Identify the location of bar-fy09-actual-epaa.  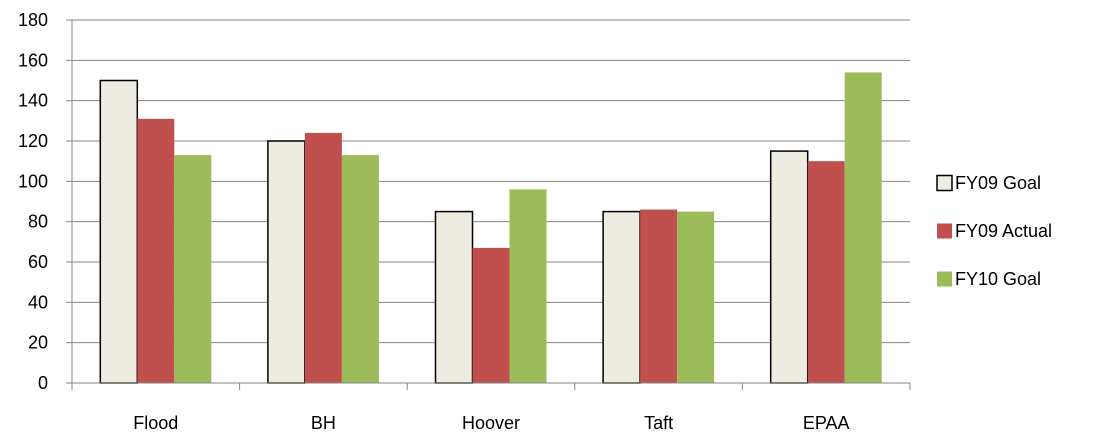
(826, 272).